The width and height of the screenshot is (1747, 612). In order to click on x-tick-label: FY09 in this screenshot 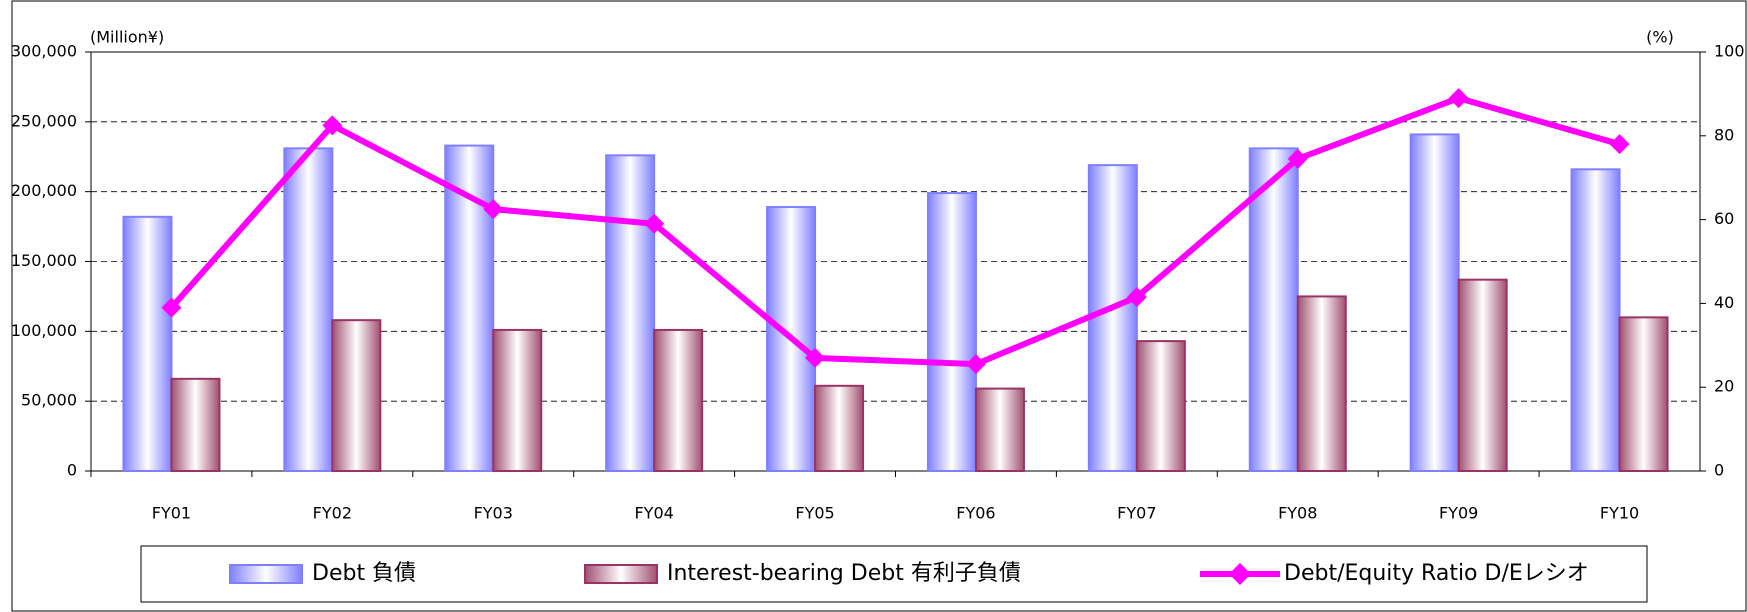, I will do `click(1458, 513)`.